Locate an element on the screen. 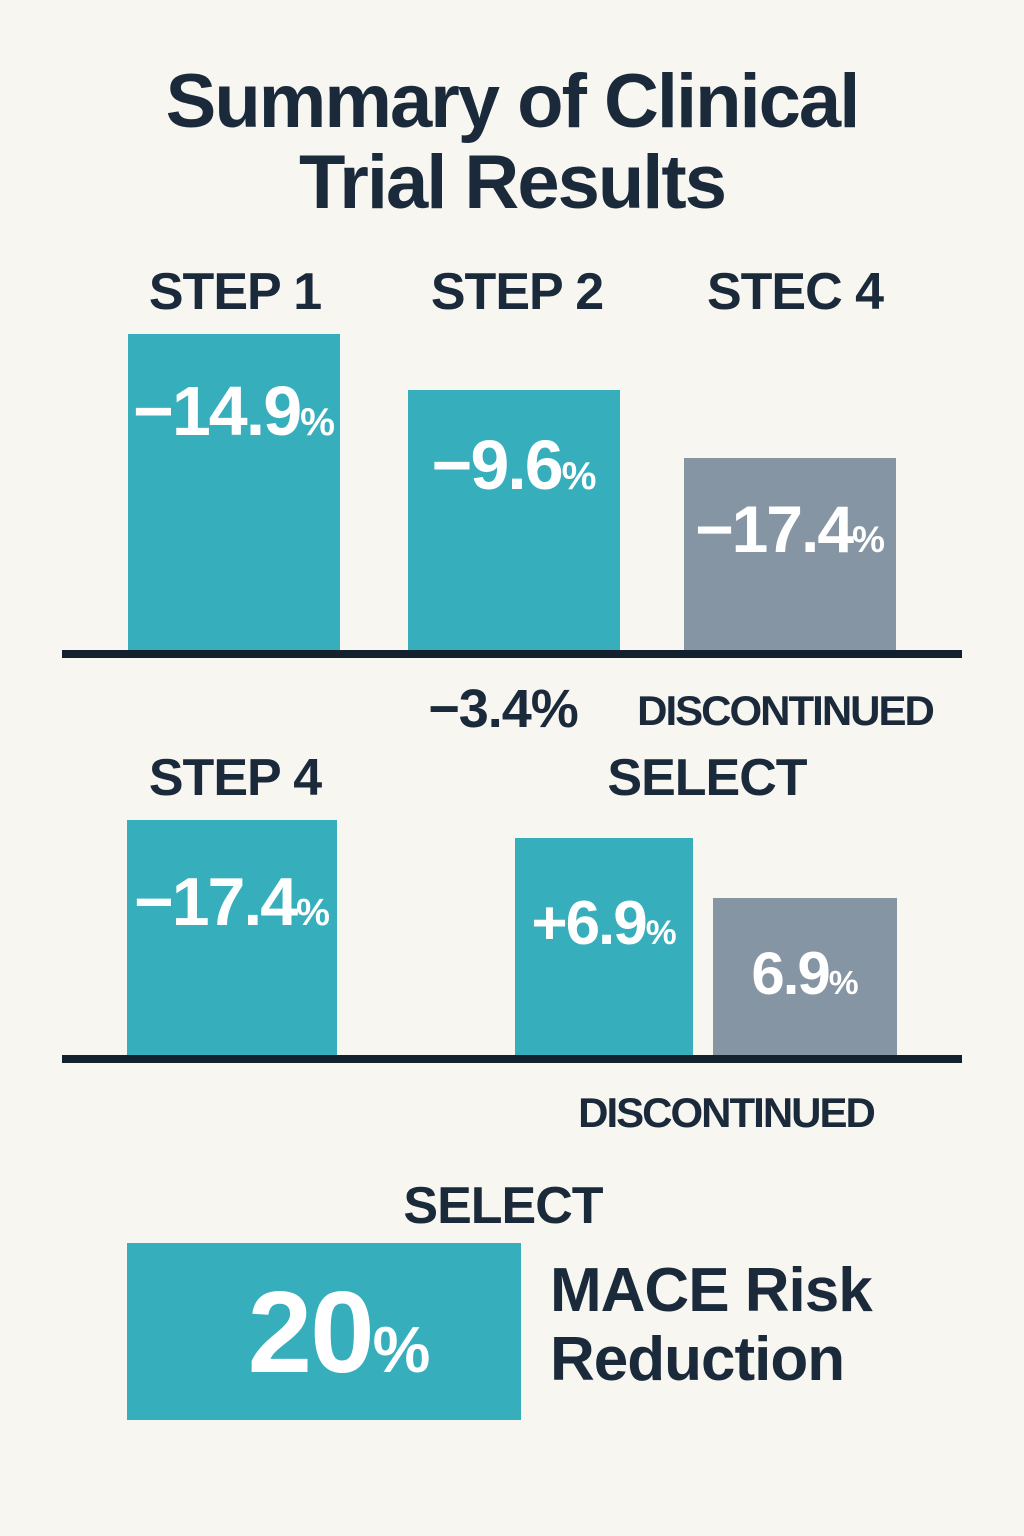  highlight-value-number: 20 is located at coordinates (311, 1331).